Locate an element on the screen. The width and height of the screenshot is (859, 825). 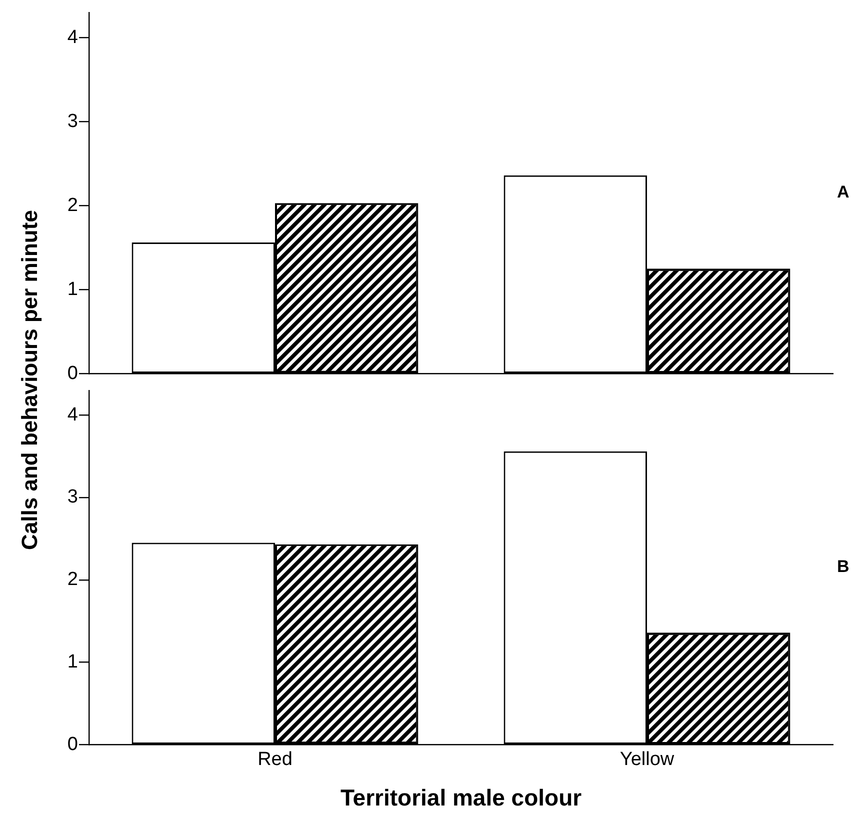
x-axis-title: Territorial male colour is located at coordinates (461, 797).